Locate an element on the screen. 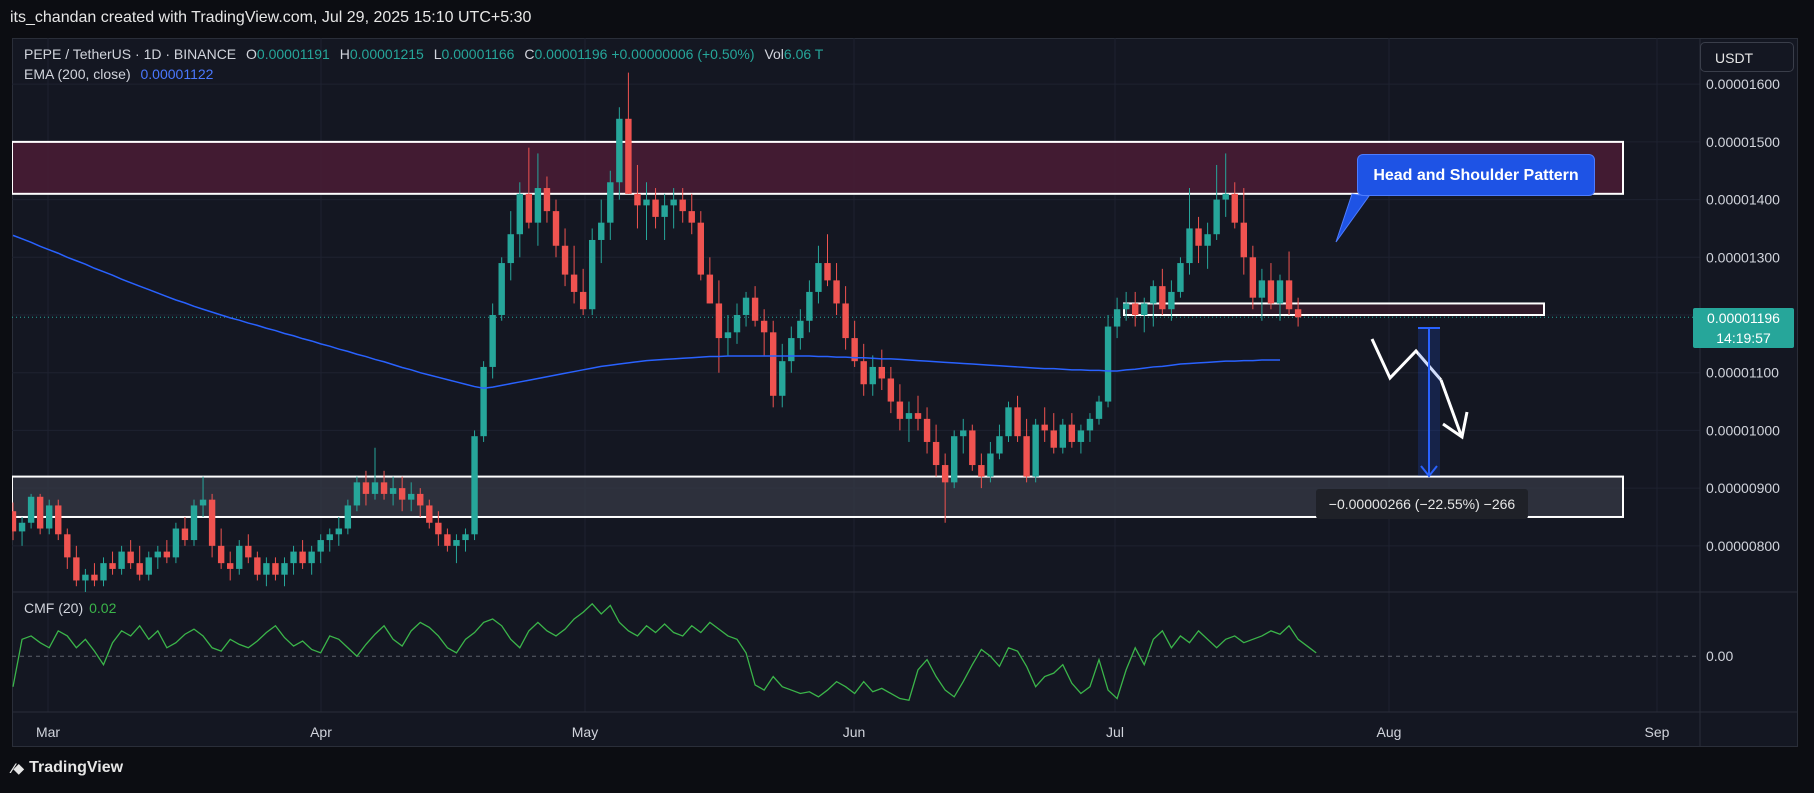 The width and height of the screenshot is (1814, 793). currency-button: USDT is located at coordinates (1747, 57).